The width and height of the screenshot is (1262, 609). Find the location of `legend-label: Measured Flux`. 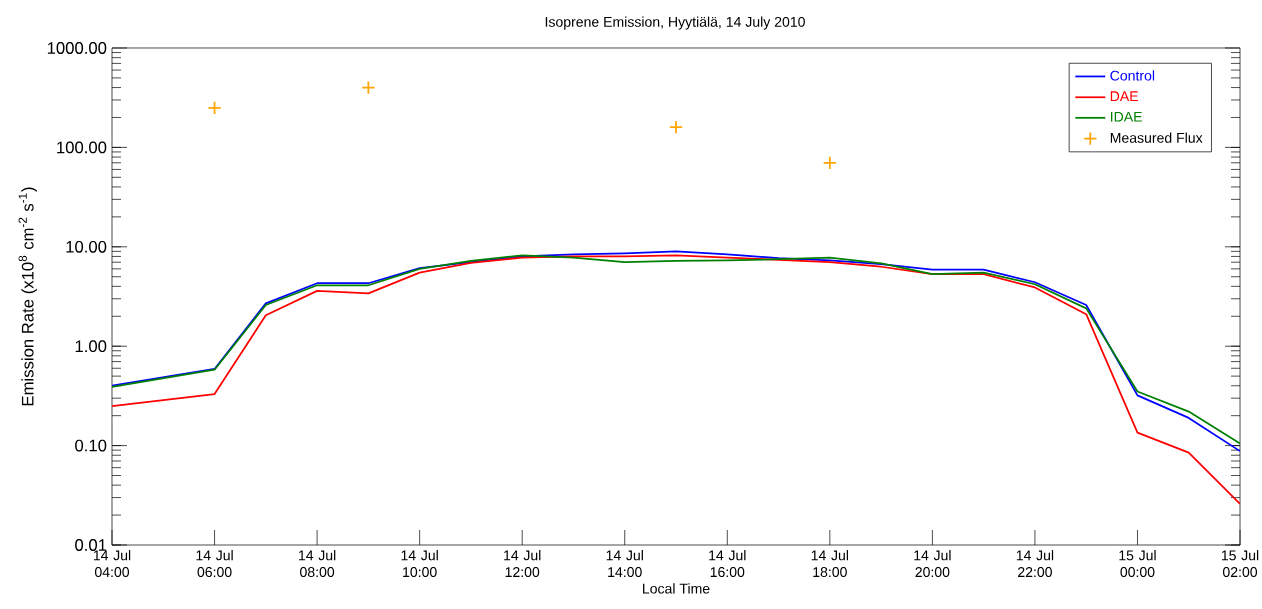

legend-label: Measured Flux is located at coordinates (1156, 137).